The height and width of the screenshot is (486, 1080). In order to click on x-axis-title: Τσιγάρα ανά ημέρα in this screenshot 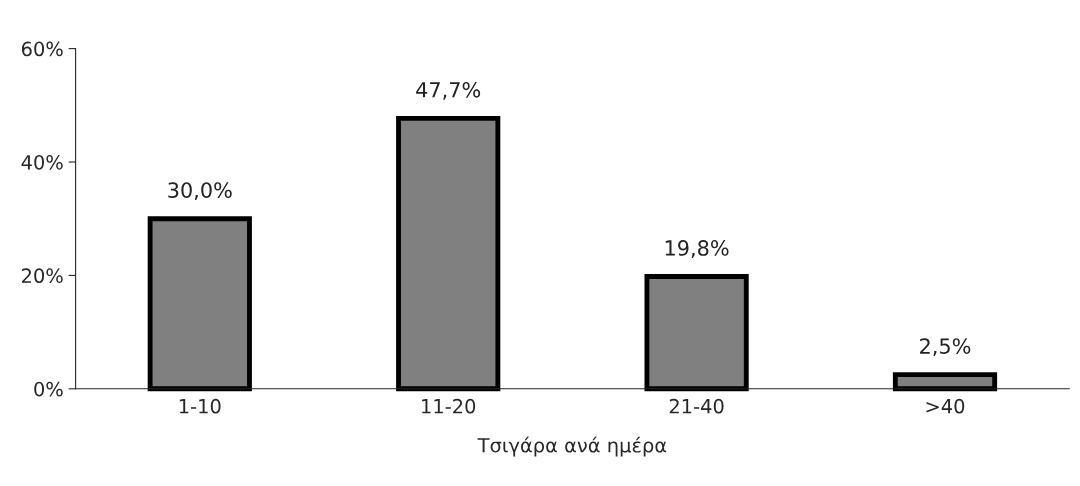, I will do `click(572, 446)`.